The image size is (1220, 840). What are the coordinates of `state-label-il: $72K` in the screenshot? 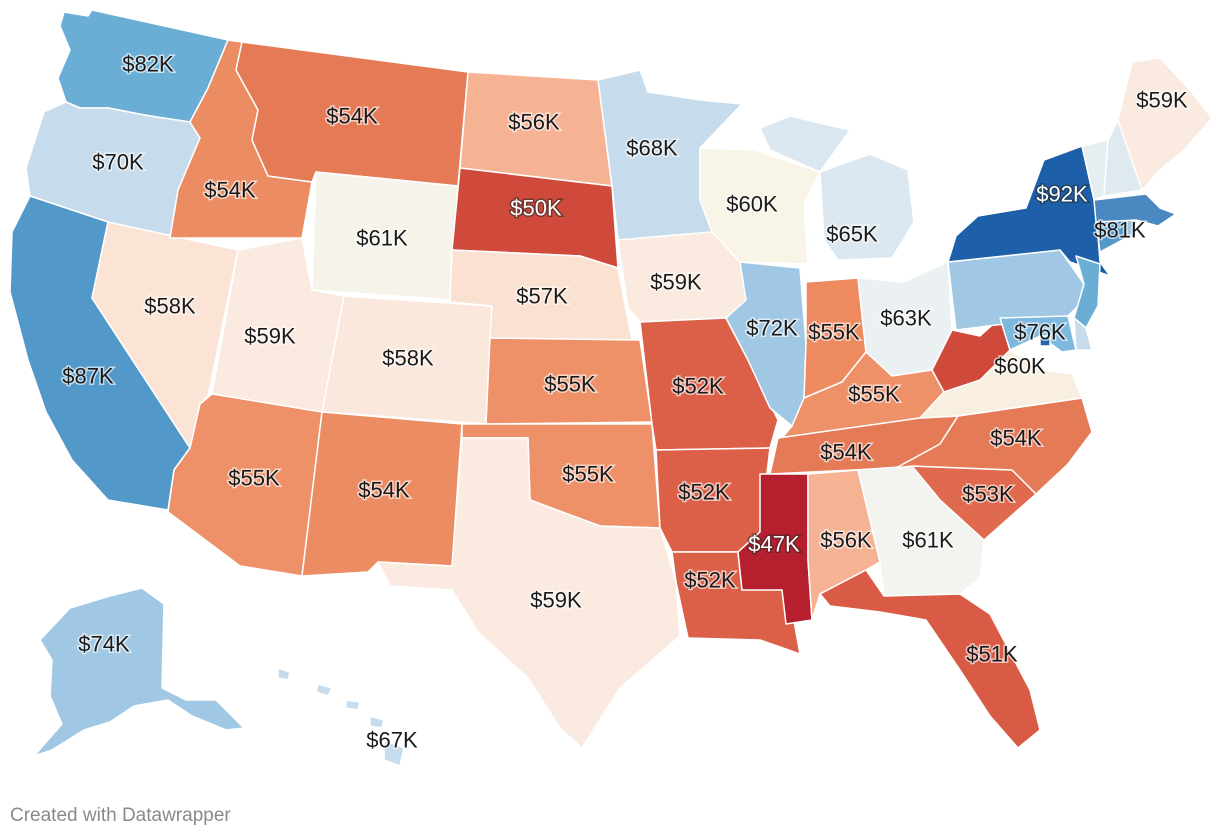 It's located at (772, 328).